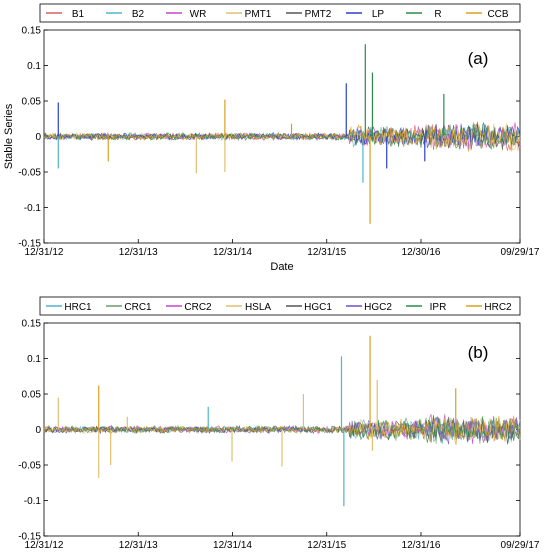 The height and width of the screenshot is (555, 546). Describe the element at coordinates (78, 14) in the screenshot. I see `legend-label-b1: B1` at that location.